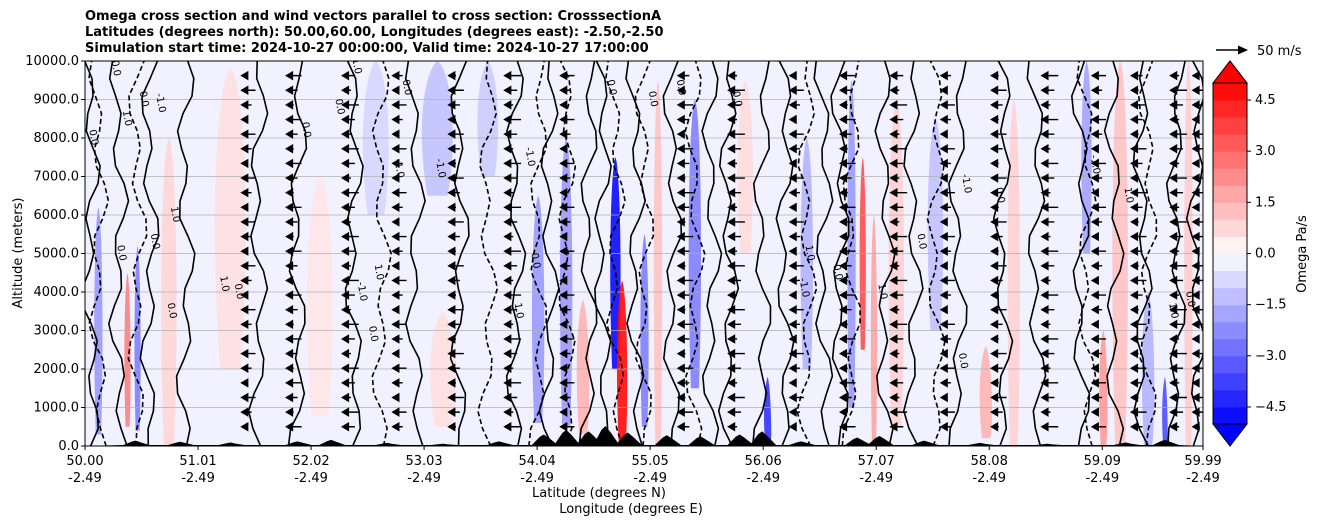 This screenshot has height=526, width=1320. Describe the element at coordinates (763, 461) in the screenshot. I see `x-tick-label-lat: 56.06` at that location.